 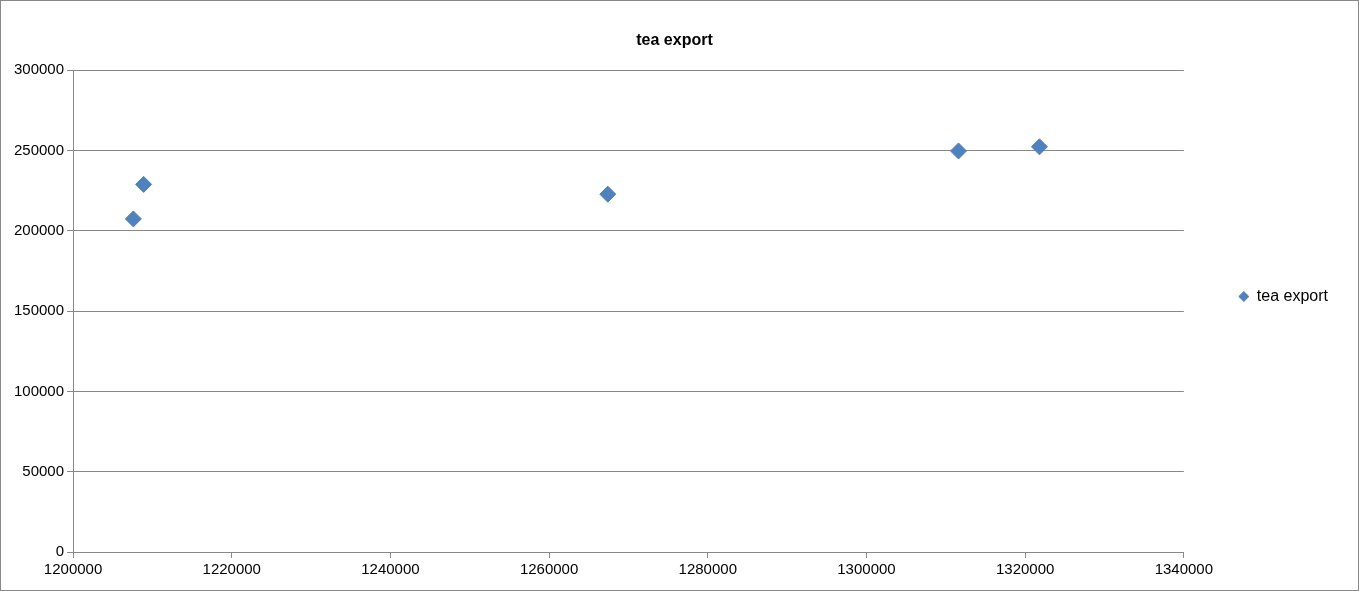 I want to click on legend-label: tea export, so click(x=1292, y=295).